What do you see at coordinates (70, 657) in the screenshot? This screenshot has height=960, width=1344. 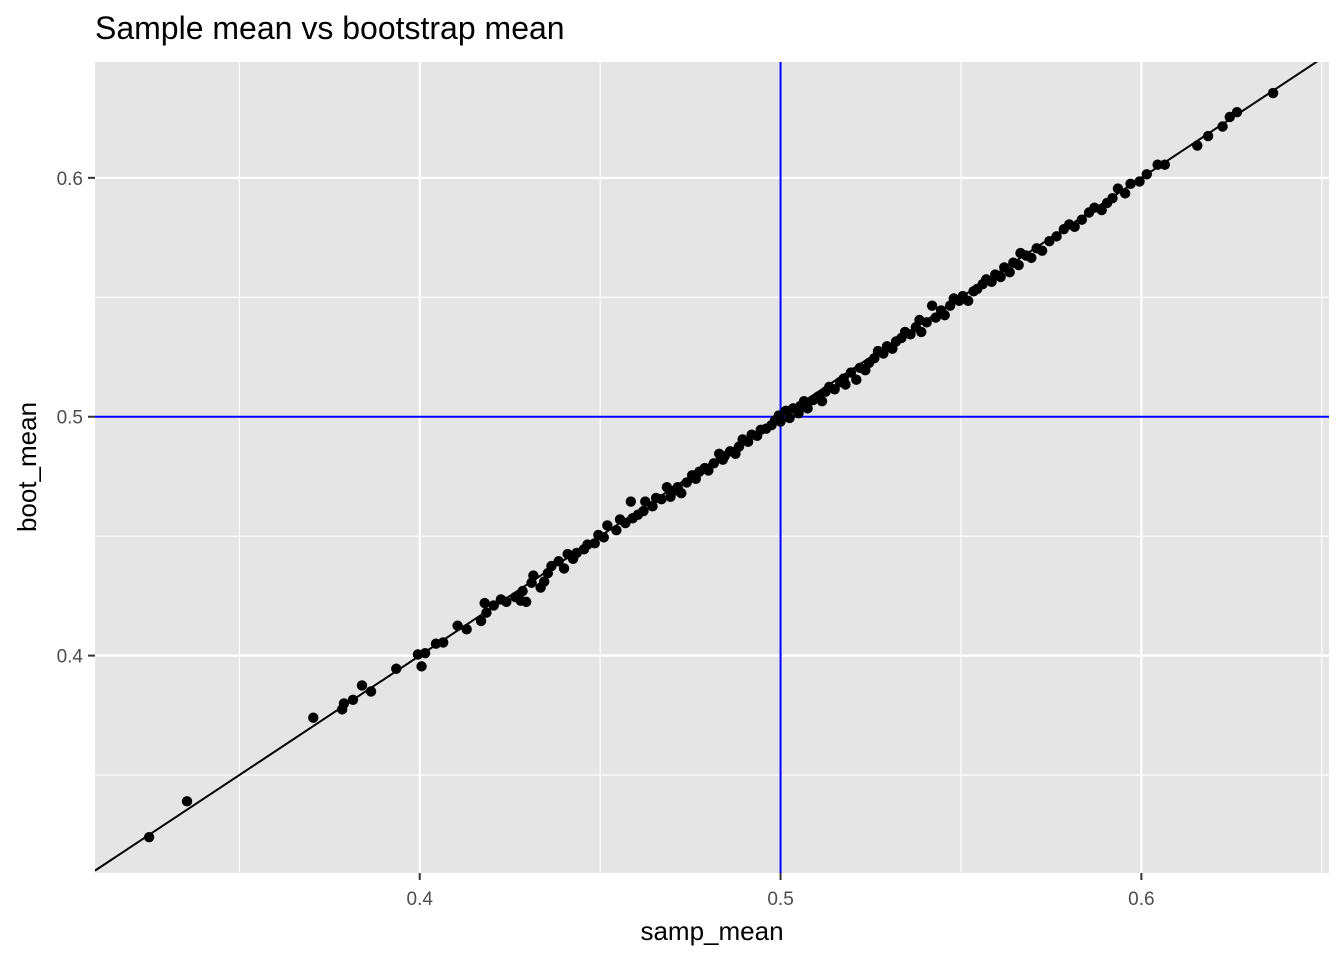 I see `y-tick-label: 0.4` at bounding box center [70, 657].